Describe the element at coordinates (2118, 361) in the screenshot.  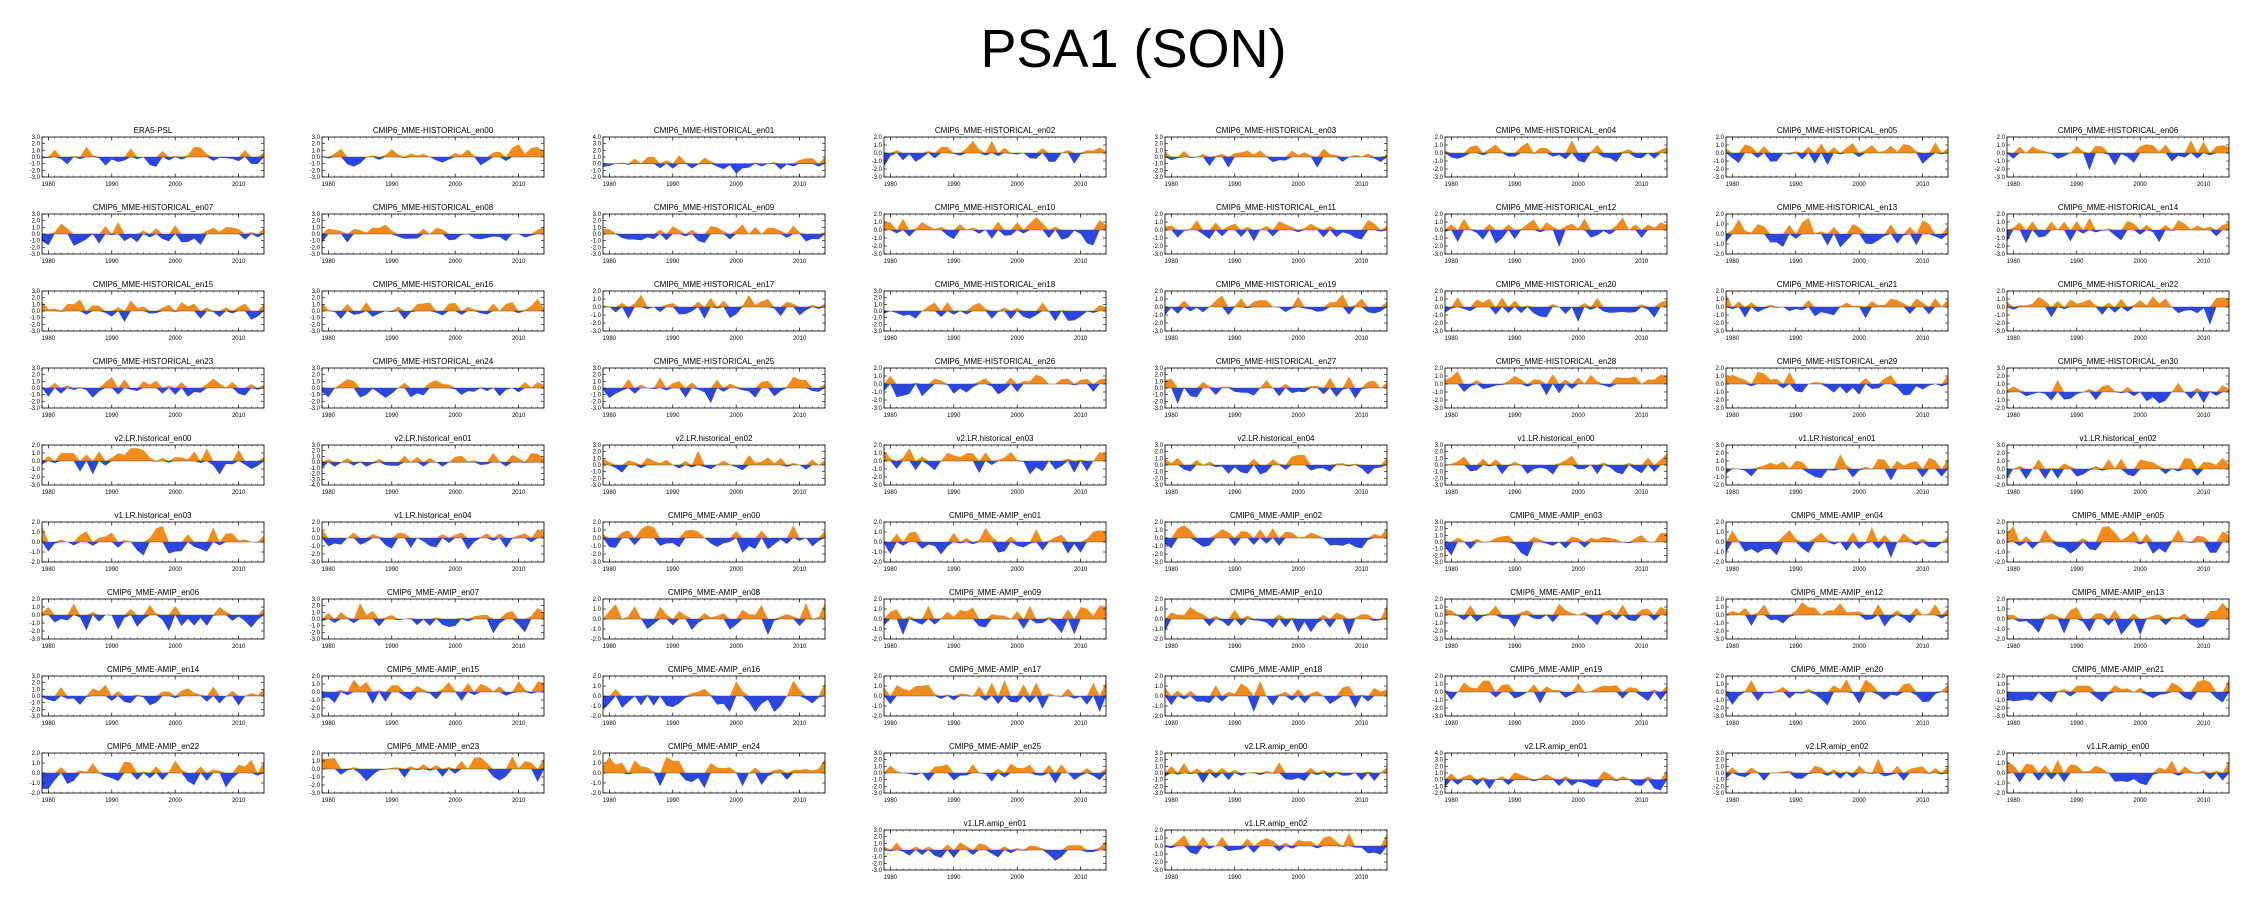
I see `panel-title: CMIP6_MME-HISTORICAL_en30` at that location.